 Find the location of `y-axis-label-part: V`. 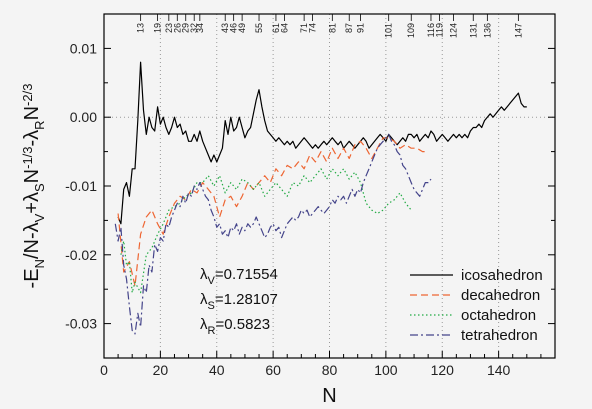

y-axis-label-part: V is located at coordinates (39, 217).